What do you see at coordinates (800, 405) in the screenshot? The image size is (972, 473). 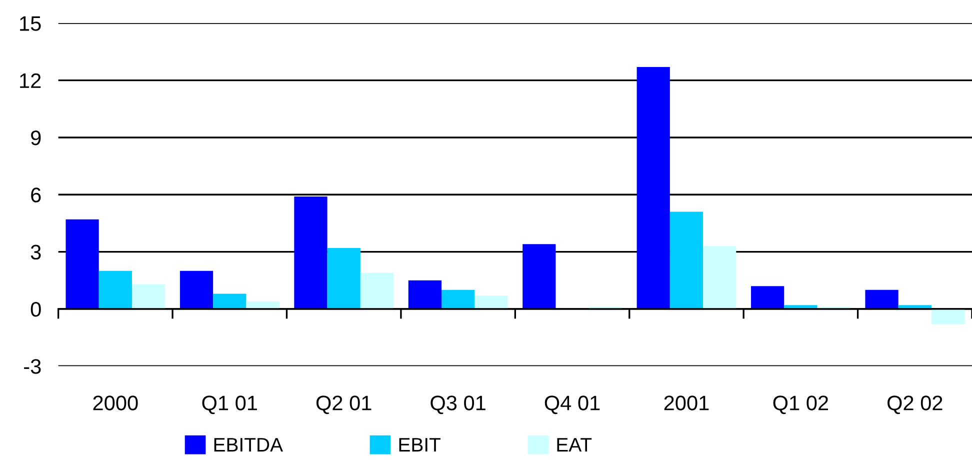 I see `x-tick-label: Q1 02` at bounding box center [800, 405].